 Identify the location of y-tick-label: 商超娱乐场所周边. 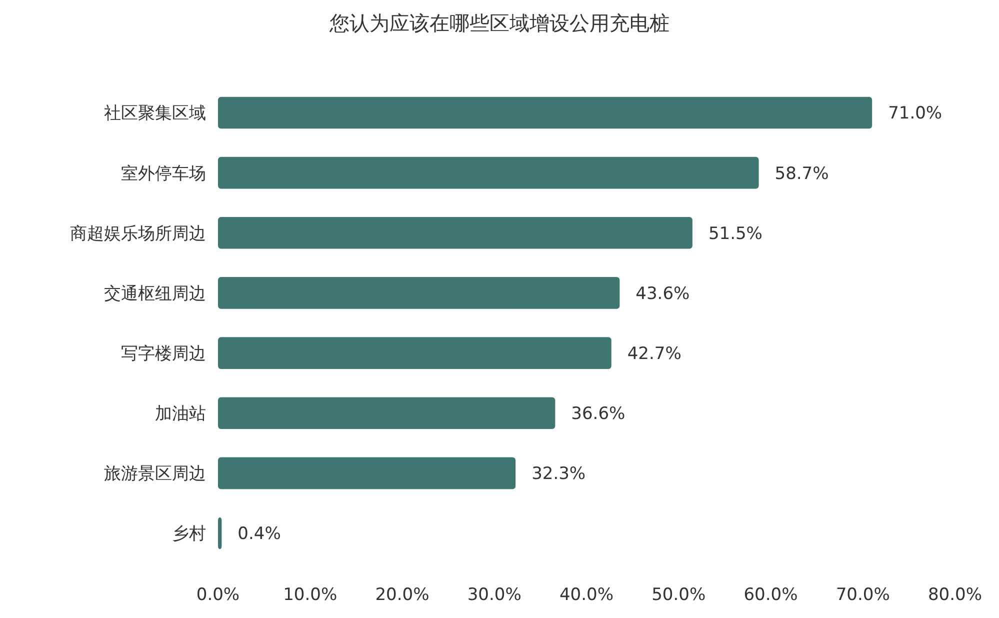
(138, 234).